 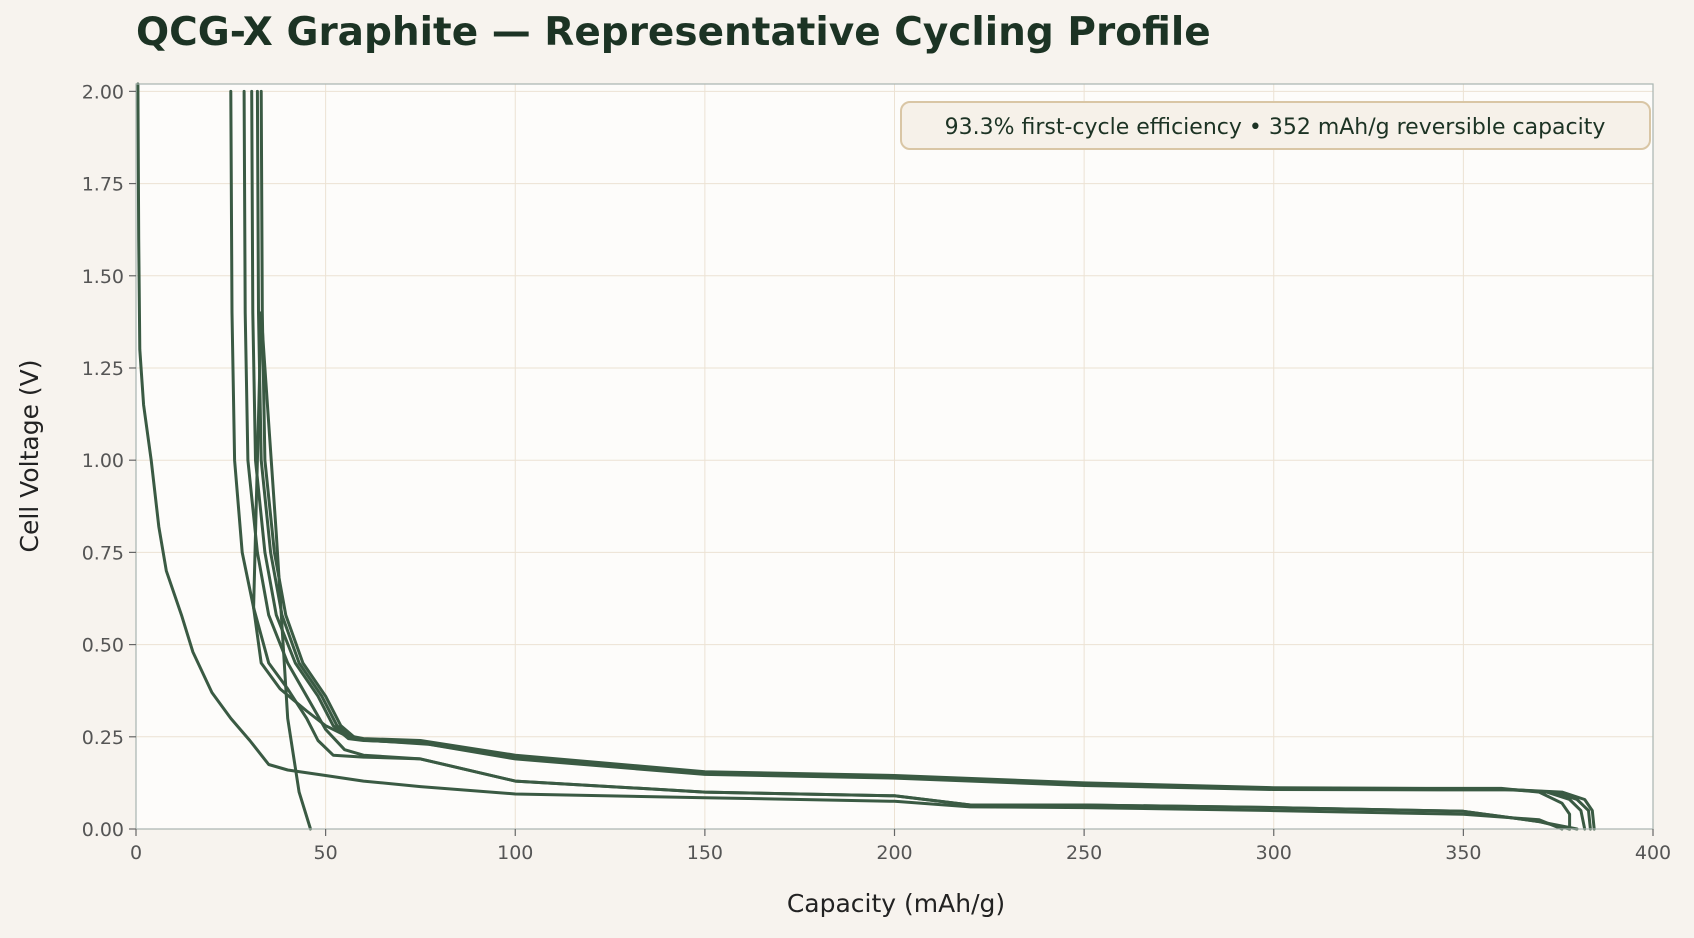 What do you see at coordinates (705, 853) in the screenshot?
I see `x-tick-label: 150` at bounding box center [705, 853].